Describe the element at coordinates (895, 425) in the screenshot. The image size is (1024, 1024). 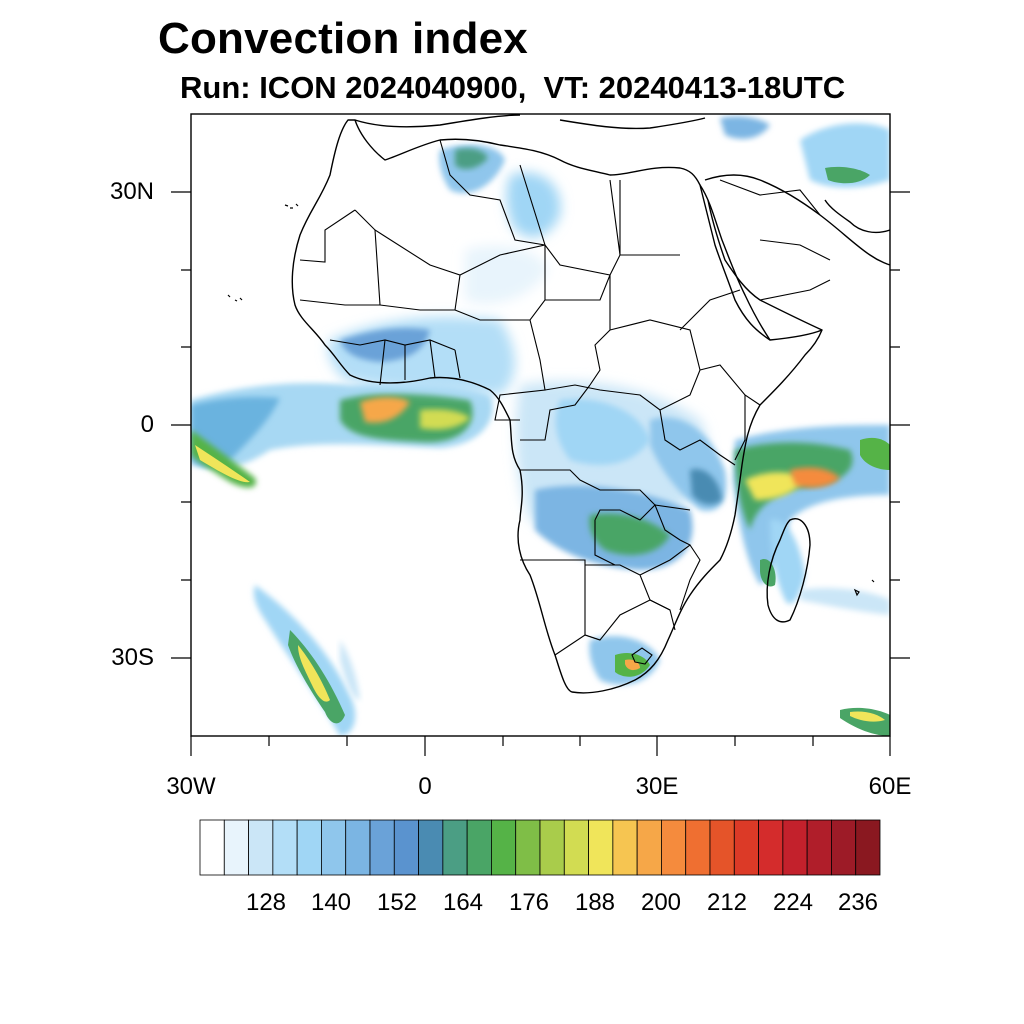
I see `right-minor-ticks` at that location.